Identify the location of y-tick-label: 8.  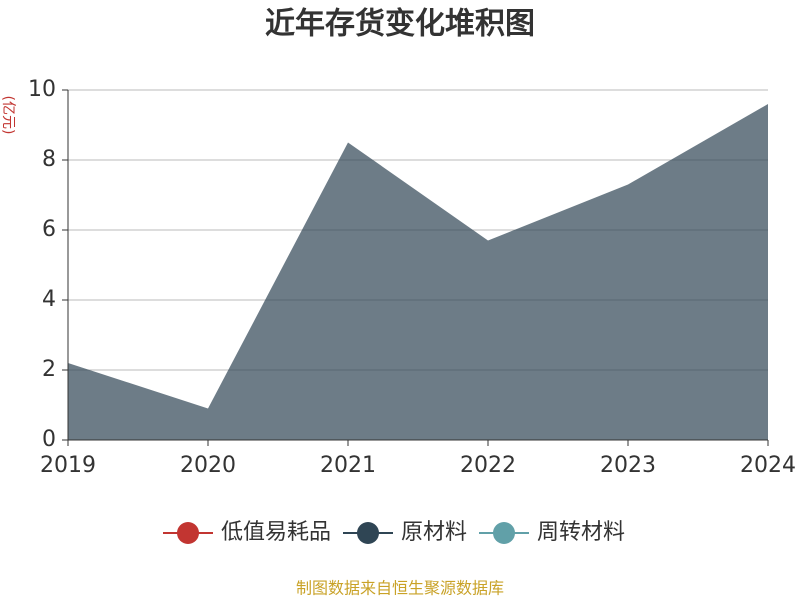
(49, 159).